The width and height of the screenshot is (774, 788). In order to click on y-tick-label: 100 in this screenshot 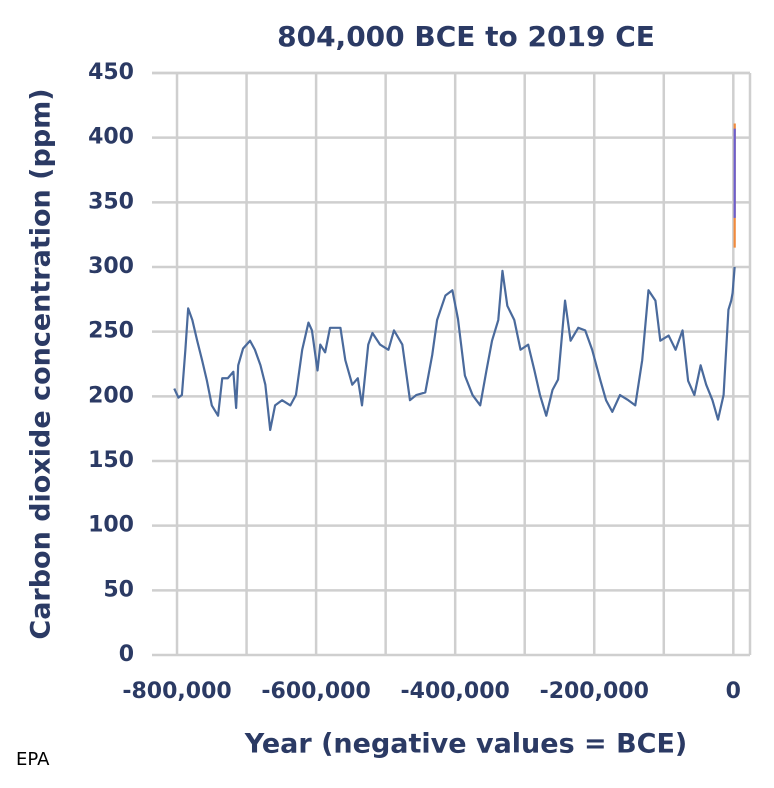, I will do `click(111, 525)`.